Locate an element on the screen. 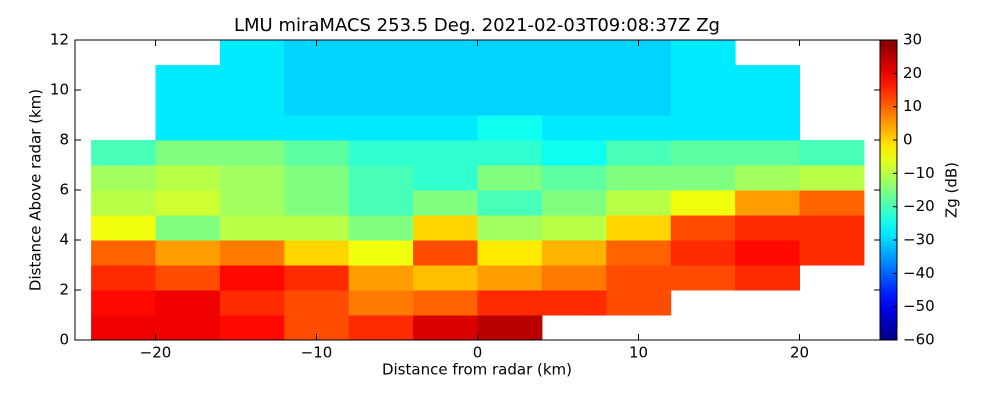  colorbar-tick-label: 10 is located at coordinates (912, 106).